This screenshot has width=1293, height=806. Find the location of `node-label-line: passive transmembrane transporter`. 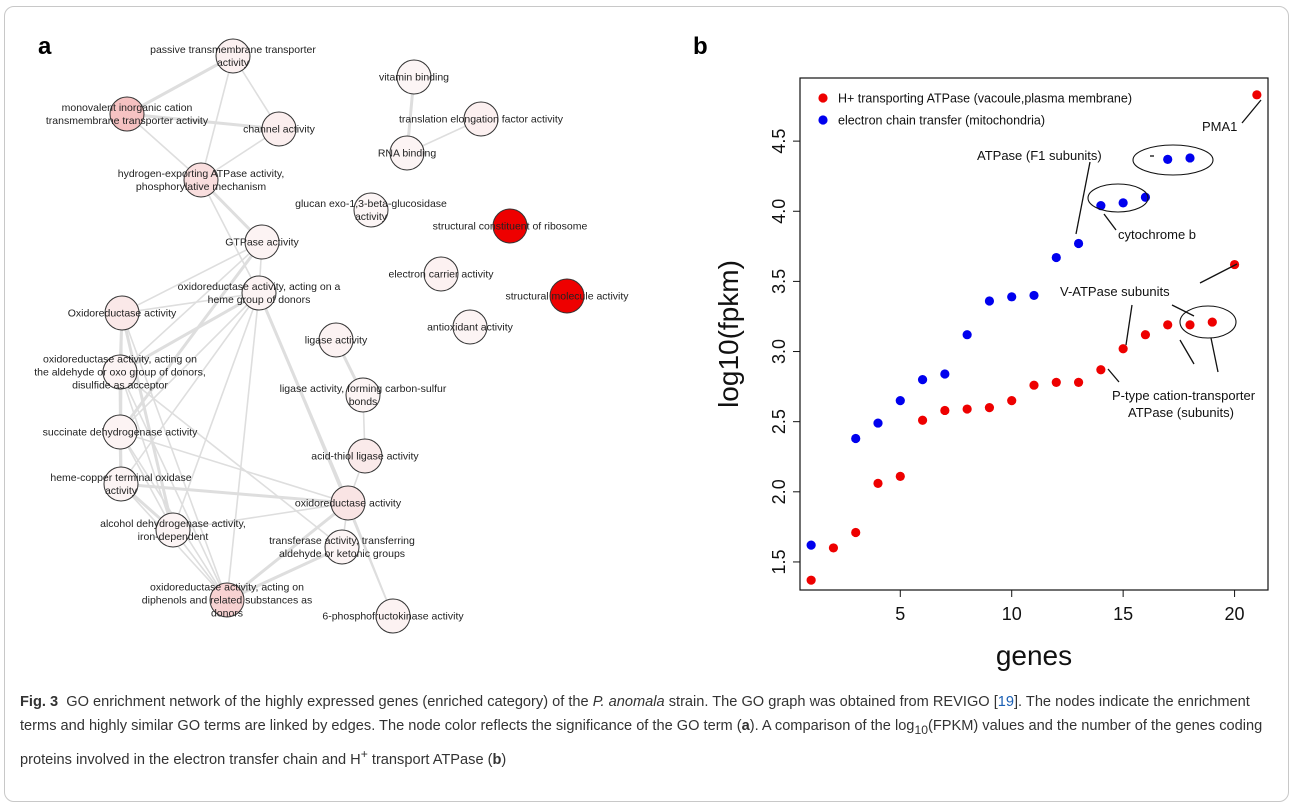

node-label-line: passive transmembrane transporter is located at coordinates (233, 50).